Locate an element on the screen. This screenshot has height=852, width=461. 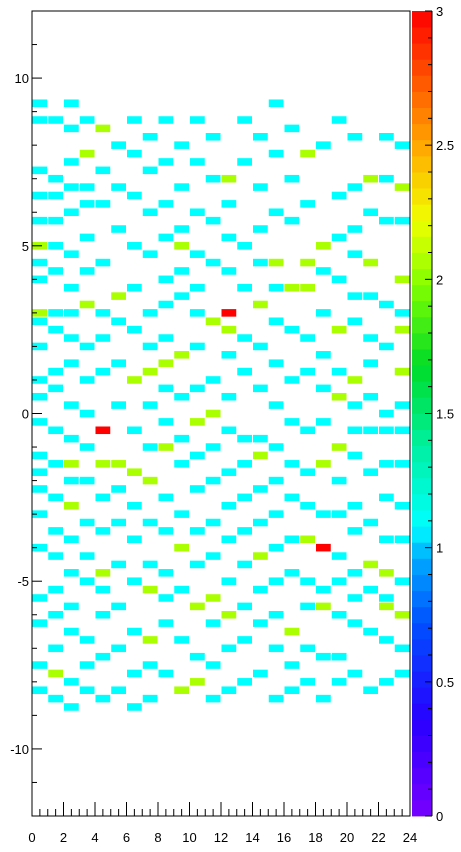
x-tick-label: 10 is located at coordinates (189, 837).